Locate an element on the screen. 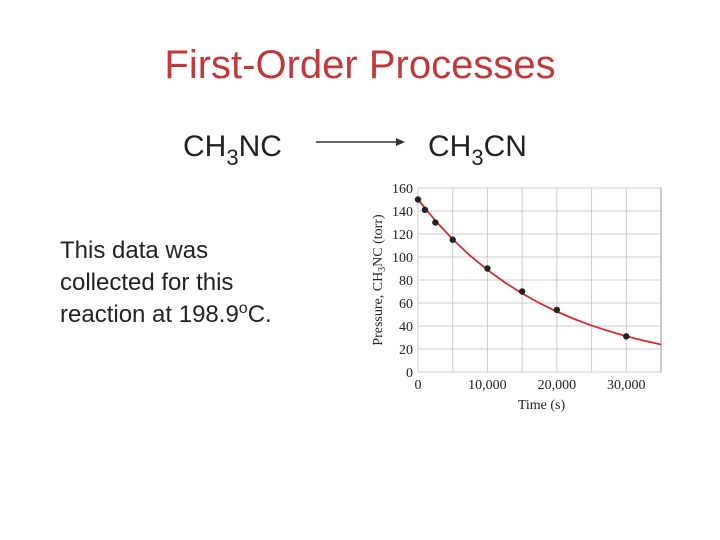  x-tick-label: 10,000 is located at coordinates (487, 385).